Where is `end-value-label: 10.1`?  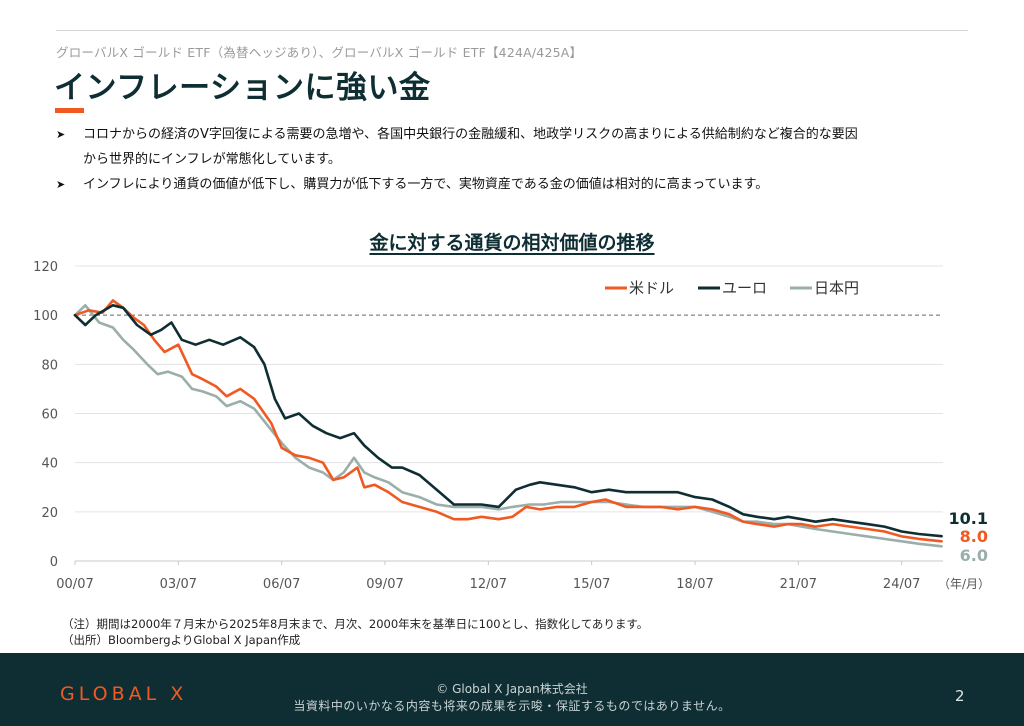
end-value-label: 10.1 is located at coordinates (968, 518).